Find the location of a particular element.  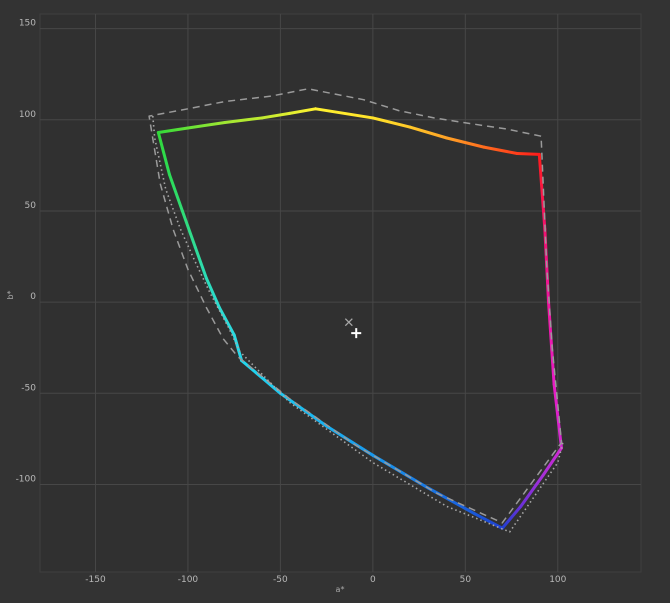

x-tick-label: 50 is located at coordinates (466, 580).